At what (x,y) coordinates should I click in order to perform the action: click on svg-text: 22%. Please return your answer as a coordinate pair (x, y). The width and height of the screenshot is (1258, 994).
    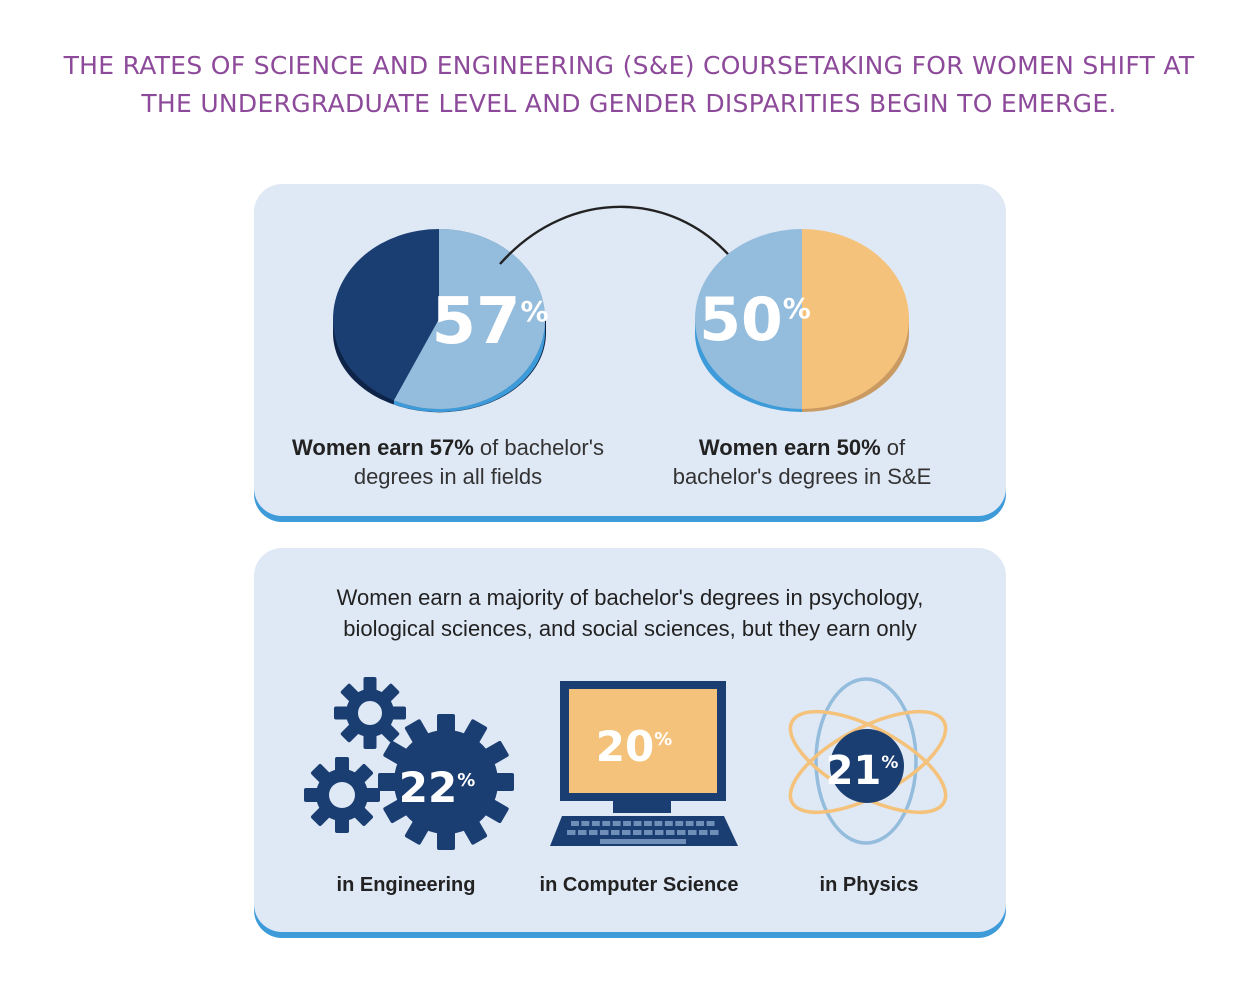
    Looking at the image, I should click on (437, 787).